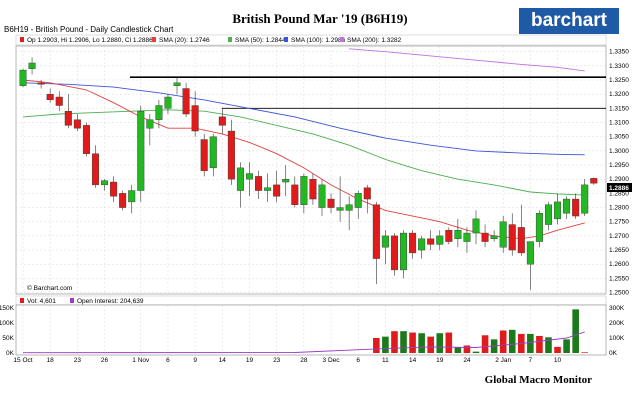 This screenshot has width=640, height=408. What do you see at coordinates (619, 108) in the screenshot?
I see `y-tick-label: 1.3150` at bounding box center [619, 108].